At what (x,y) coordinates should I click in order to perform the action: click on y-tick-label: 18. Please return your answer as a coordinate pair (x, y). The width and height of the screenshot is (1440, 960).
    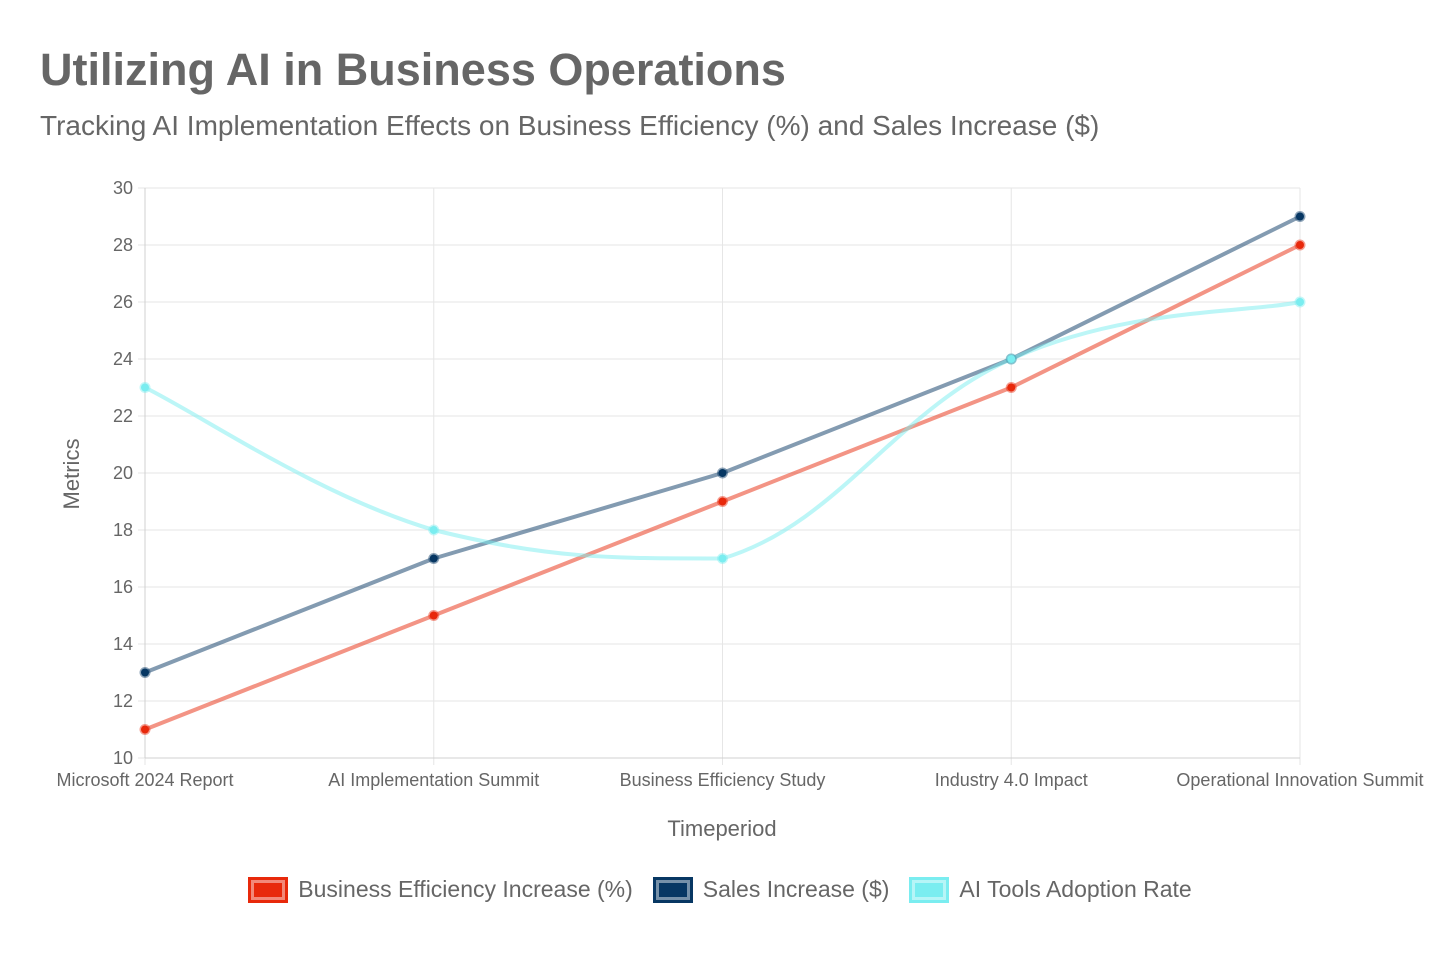
    Looking at the image, I should click on (123, 530).